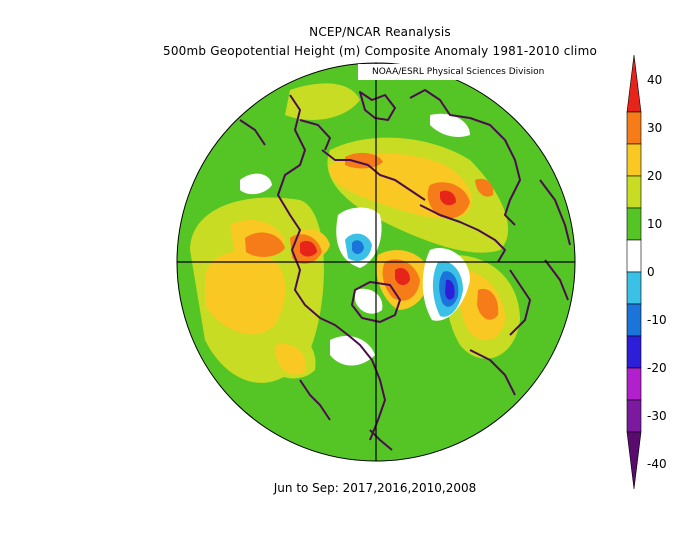 This screenshot has height=542, width=700. What do you see at coordinates (375, 488) in the screenshot?
I see `date-range-caption: Jun to Sep: 2017,2016,2010,2008` at bounding box center [375, 488].